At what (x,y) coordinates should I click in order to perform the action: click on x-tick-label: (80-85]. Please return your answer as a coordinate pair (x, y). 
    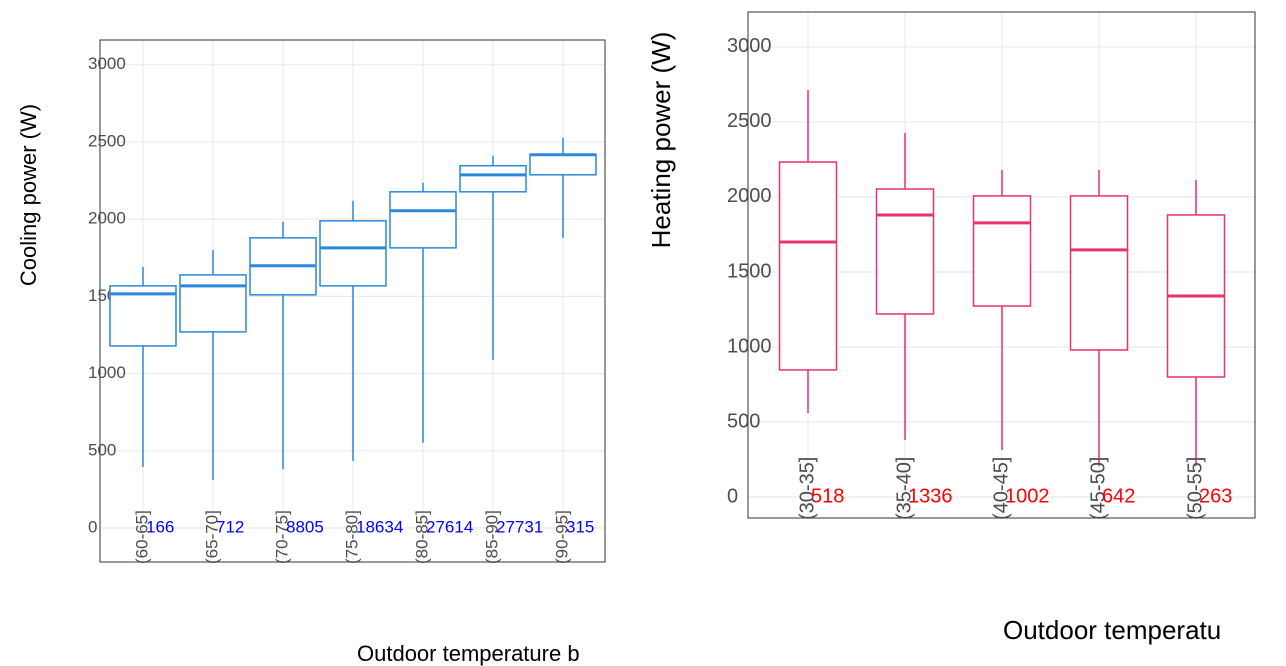
    Looking at the image, I should click on (421, 537).